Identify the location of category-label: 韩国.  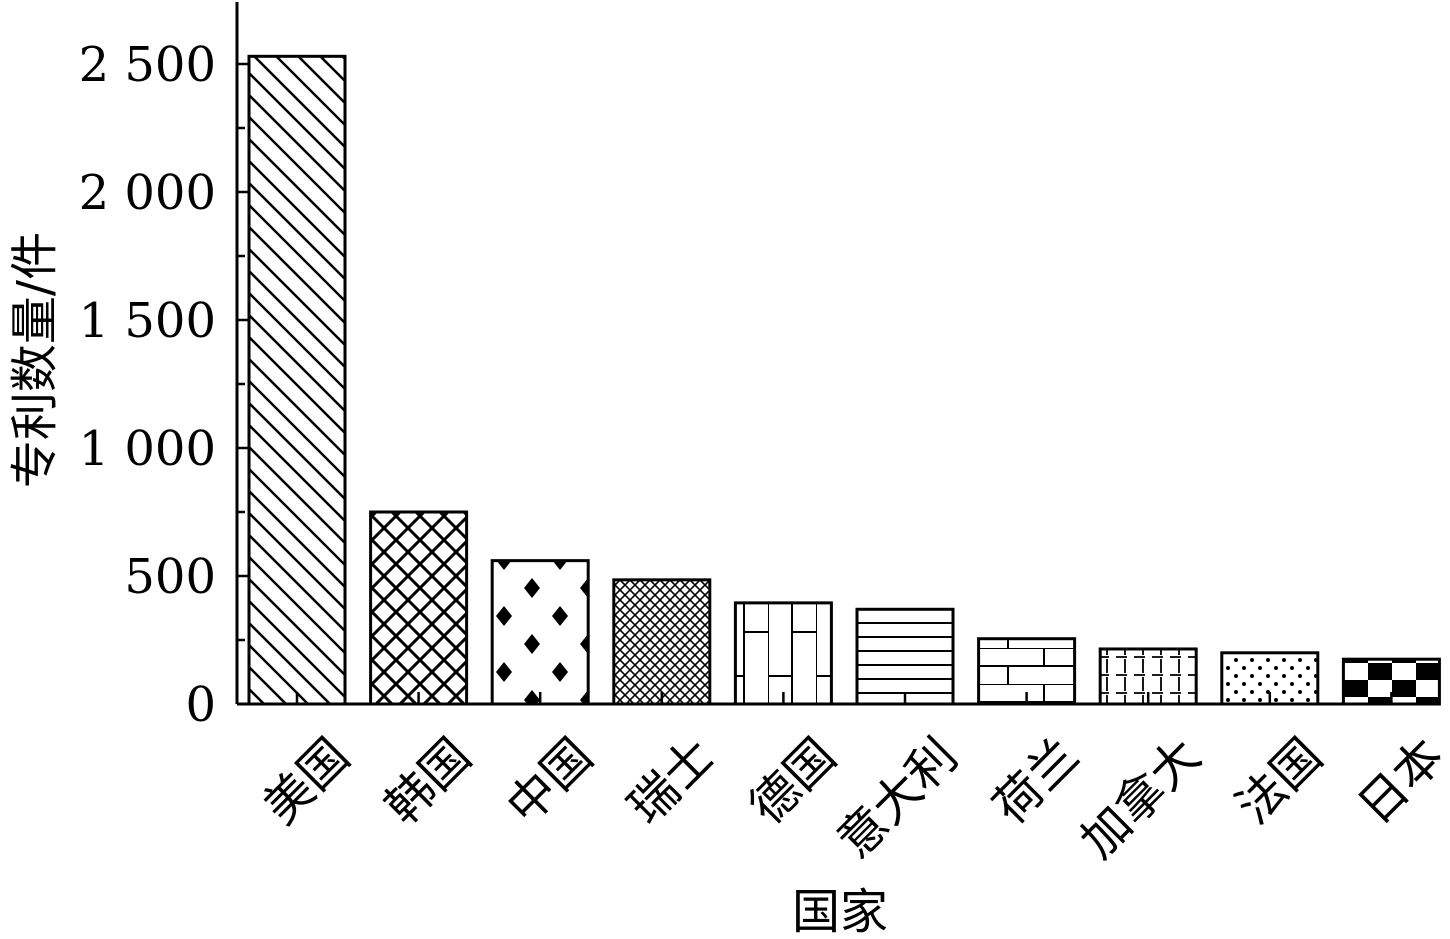
(427, 781).